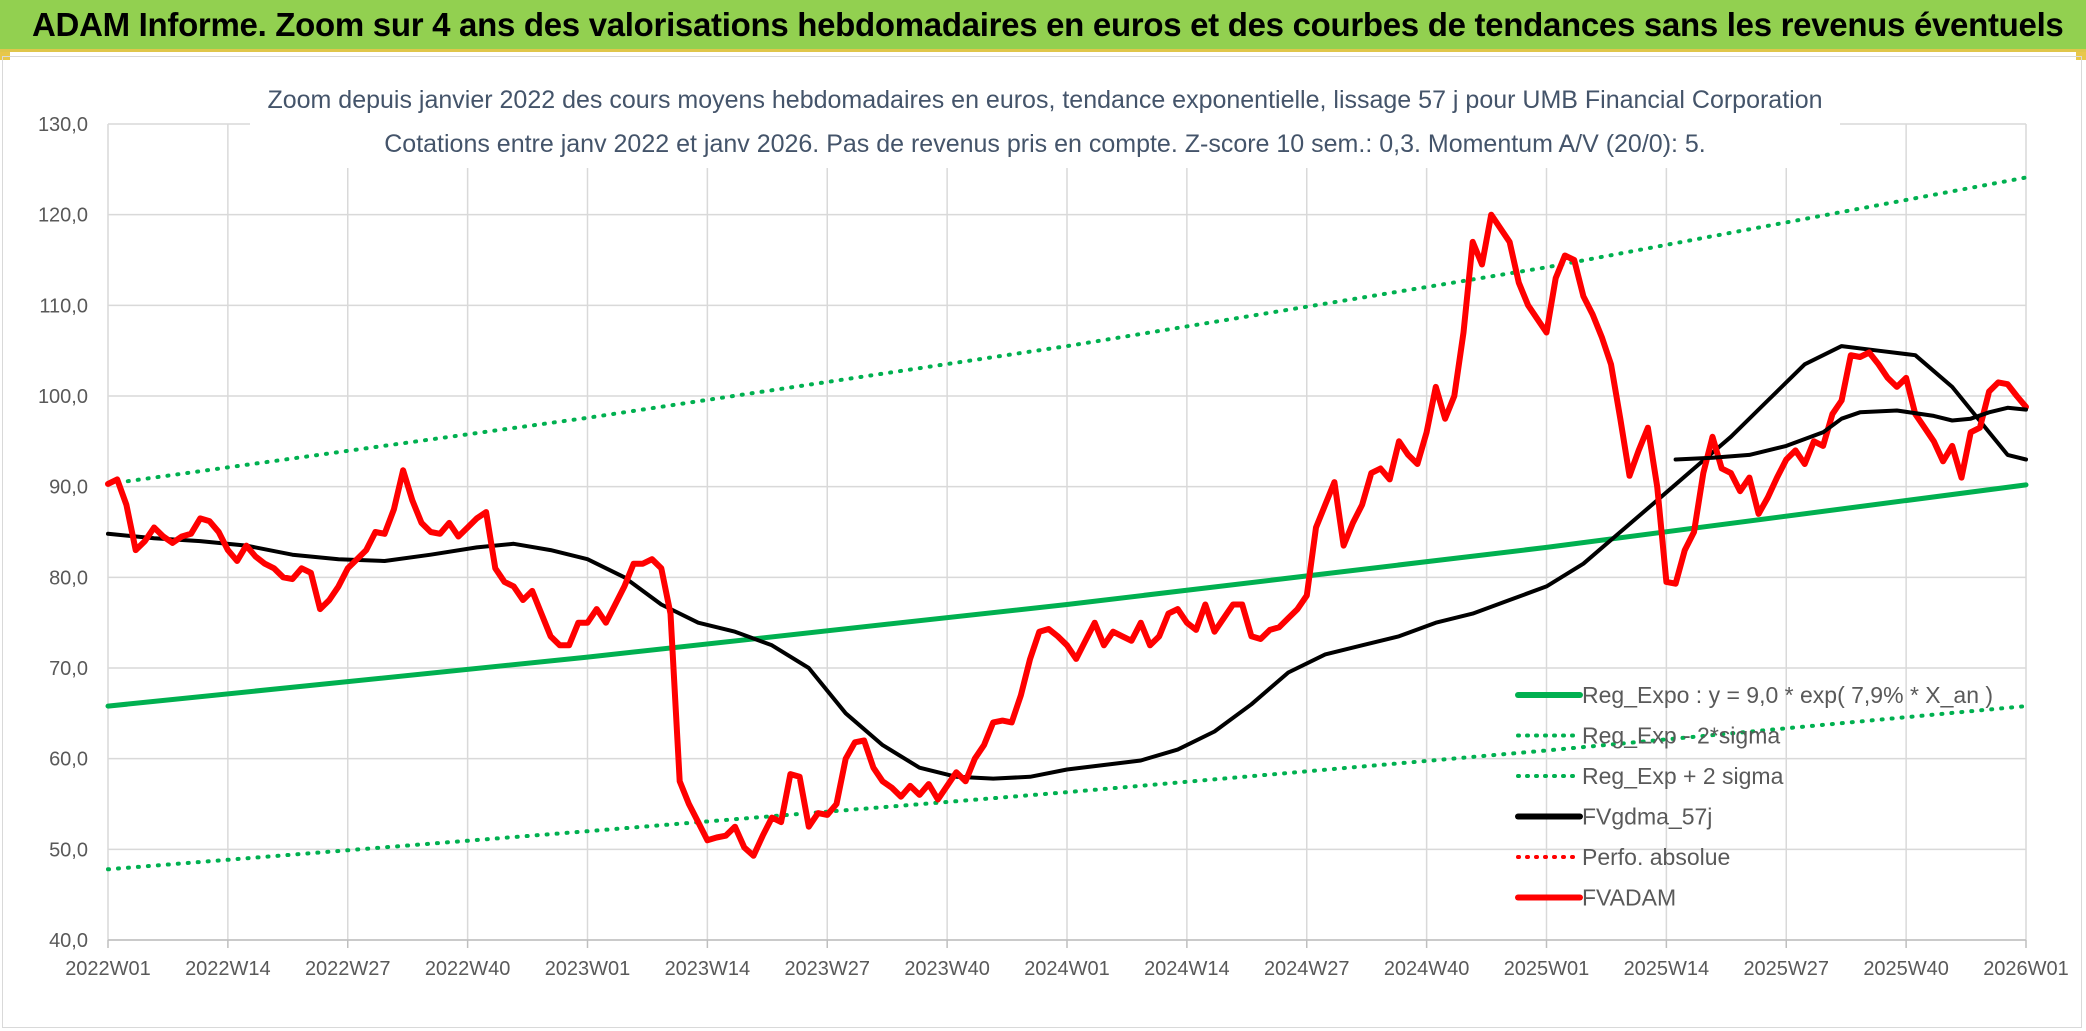 The width and height of the screenshot is (2086, 1031). I want to click on legend-label: Perfo. absolue, so click(1656, 857).